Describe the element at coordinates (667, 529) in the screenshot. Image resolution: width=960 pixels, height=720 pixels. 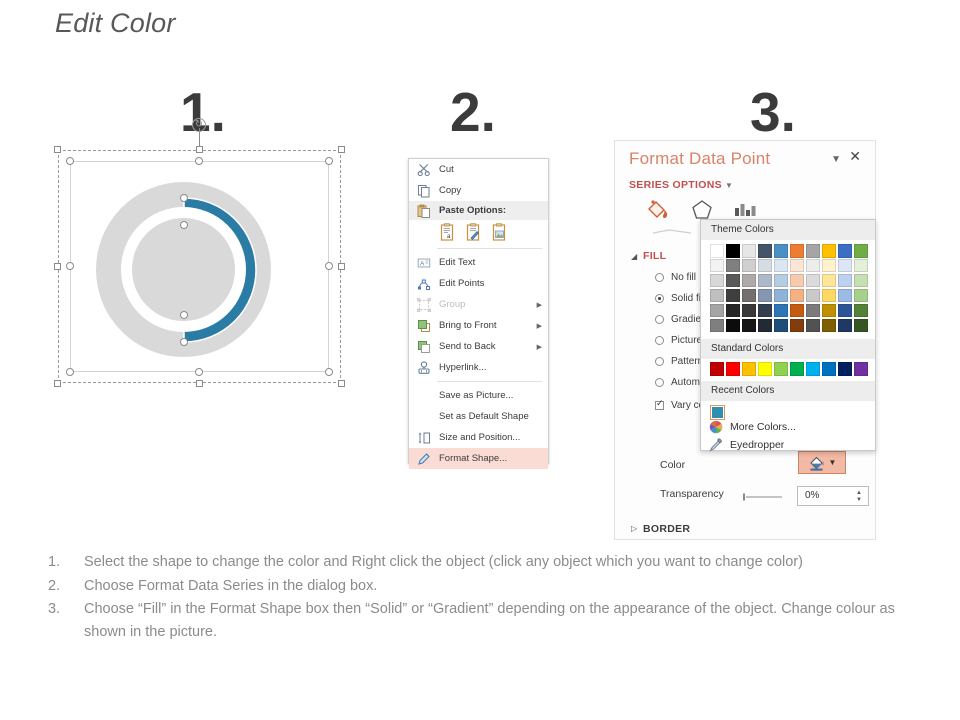
I see `border-section-label: BORDER` at that location.